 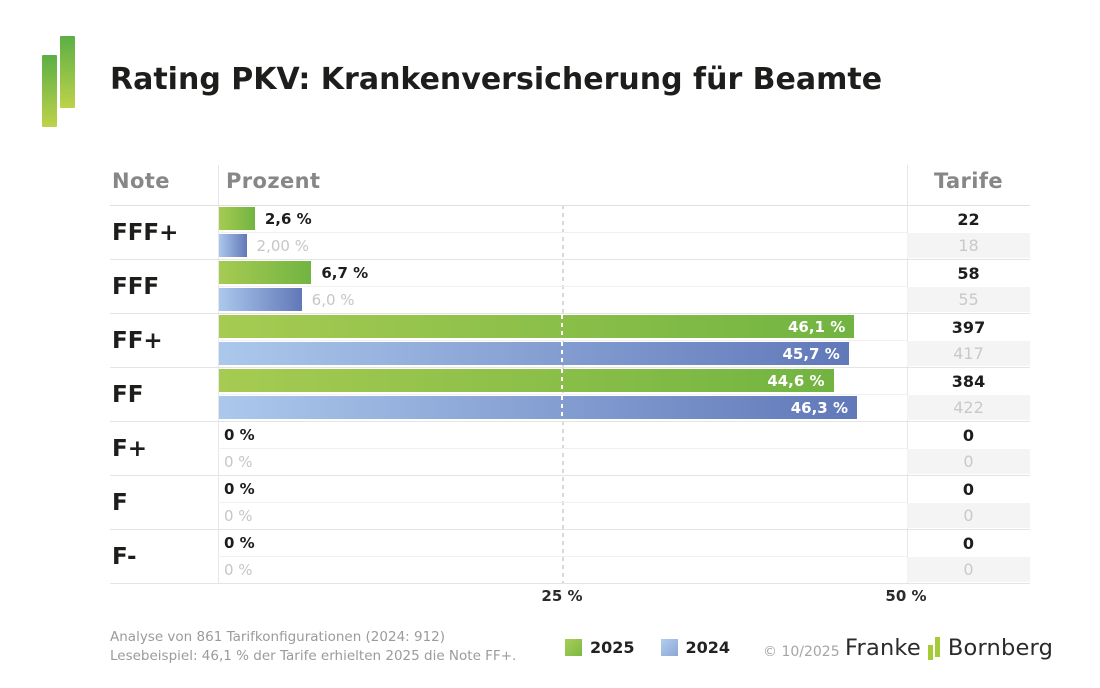 What do you see at coordinates (273, 181) in the screenshot?
I see `column-header-prozent: Prozent` at bounding box center [273, 181].